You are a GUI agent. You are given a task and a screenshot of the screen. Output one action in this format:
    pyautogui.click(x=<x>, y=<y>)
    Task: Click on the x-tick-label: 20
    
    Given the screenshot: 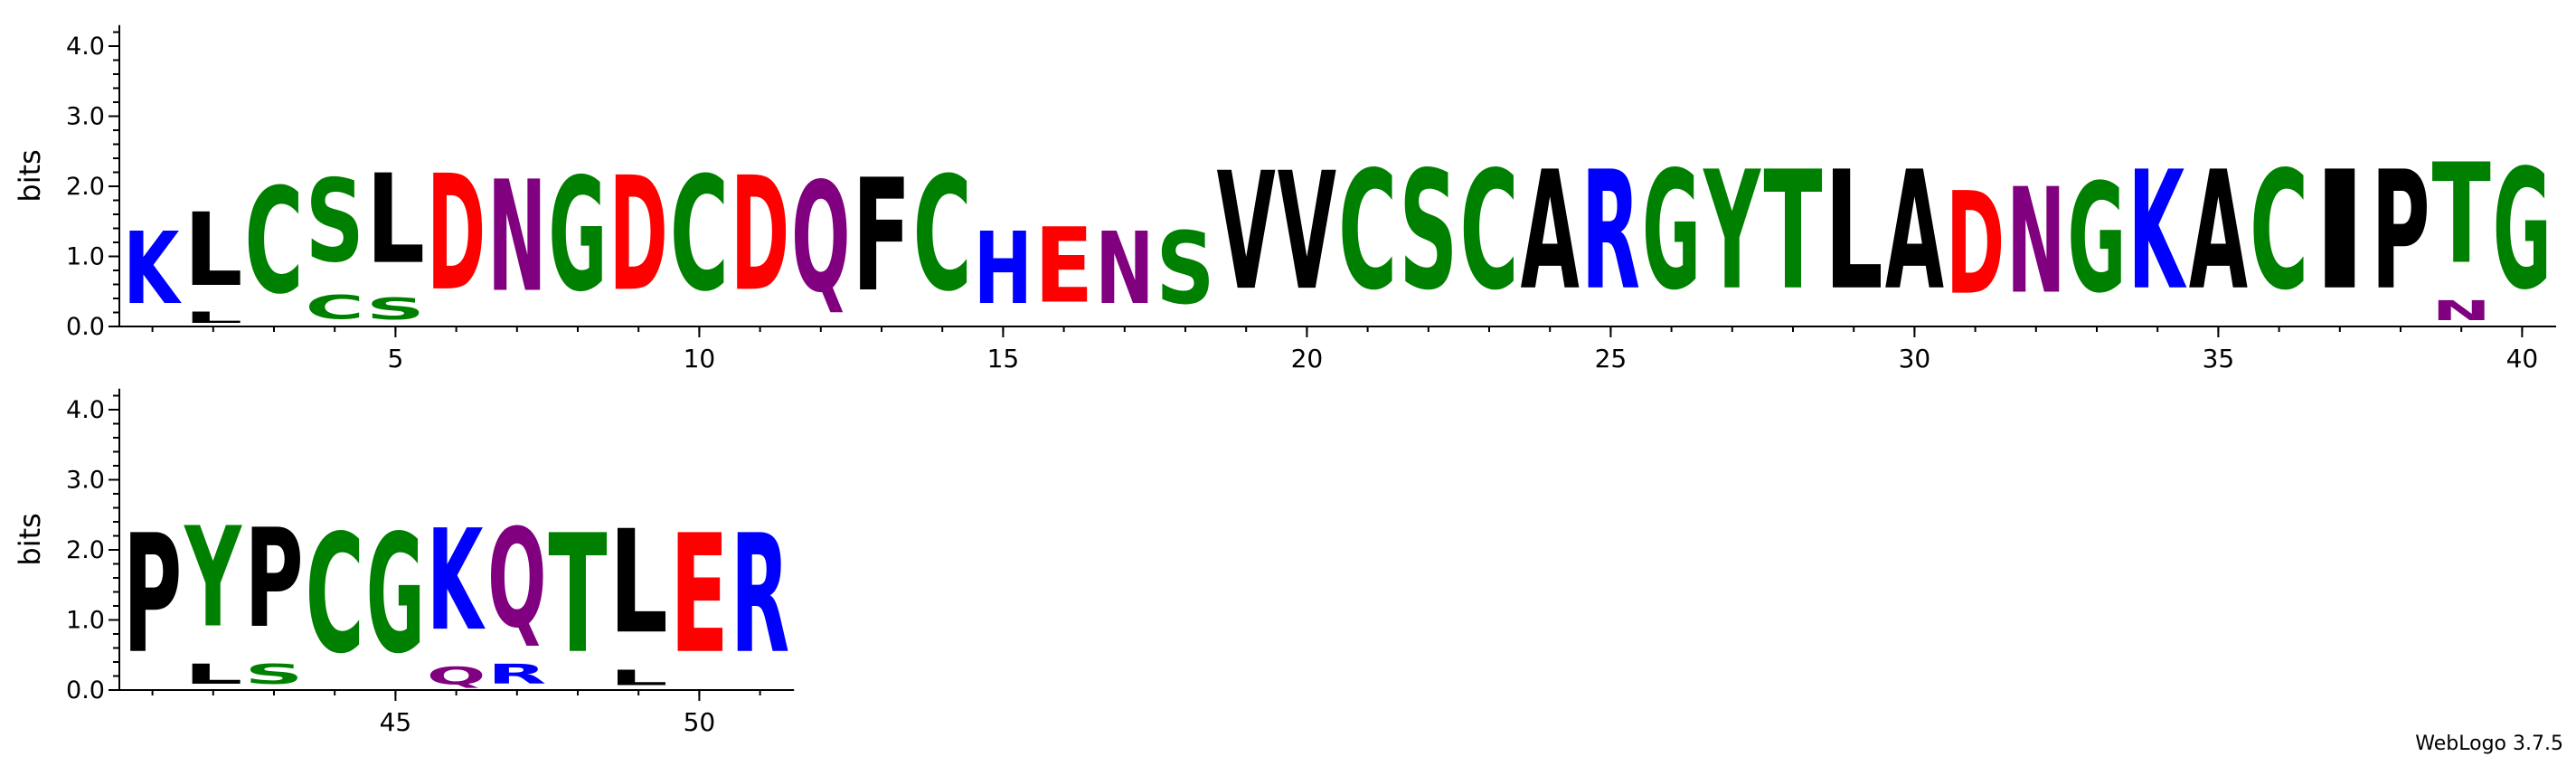 What is the action you would take?
    pyautogui.click(x=1307, y=359)
    